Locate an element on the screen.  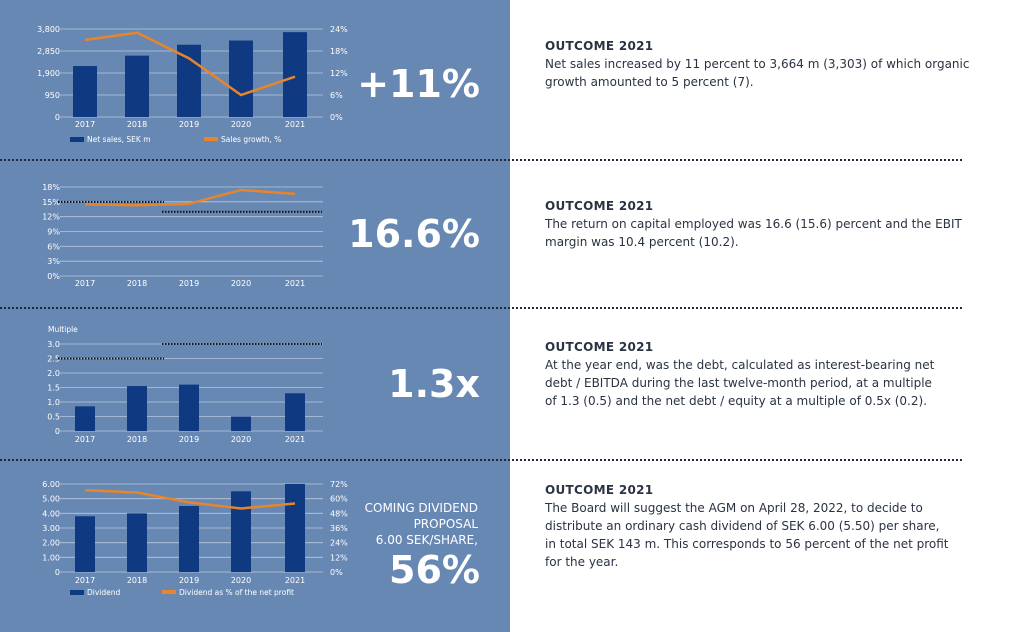
y-tick-label: 5.00 is located at coordinates (51, 499).